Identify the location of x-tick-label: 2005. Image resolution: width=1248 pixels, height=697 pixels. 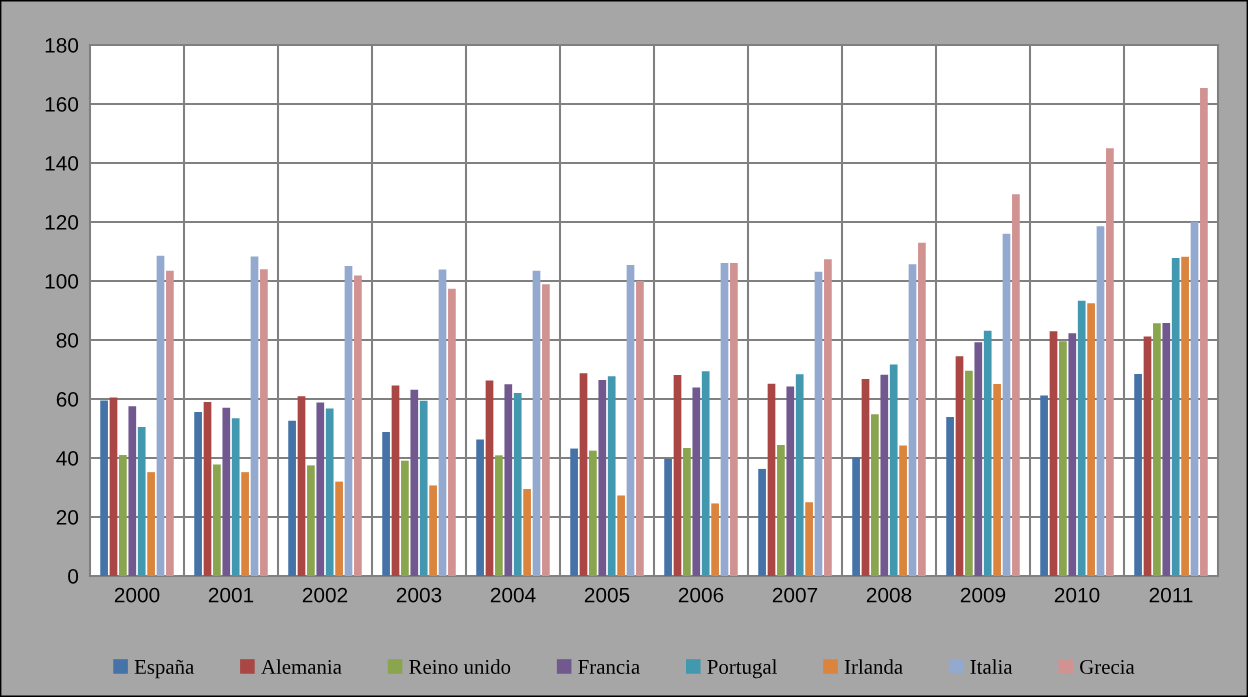
(607, 595).